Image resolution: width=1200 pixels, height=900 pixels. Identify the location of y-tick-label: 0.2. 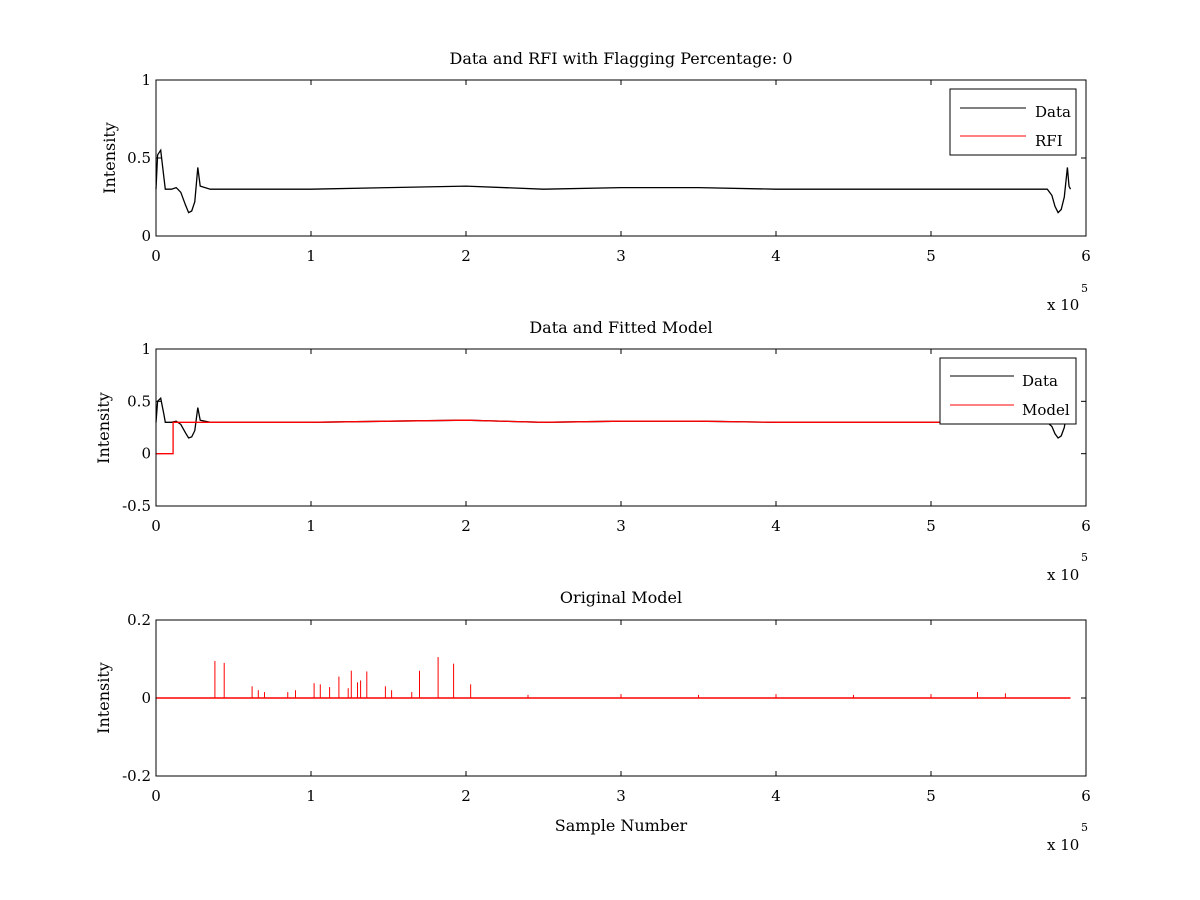
(139, 620).